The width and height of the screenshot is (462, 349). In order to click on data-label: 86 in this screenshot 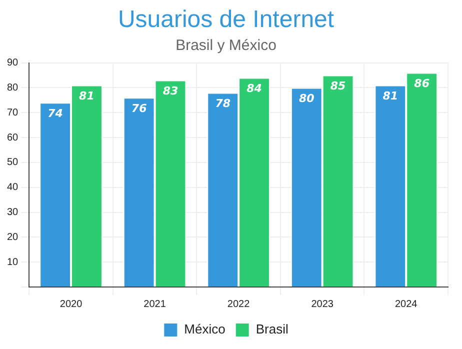, I will do `click(422, 83)`.